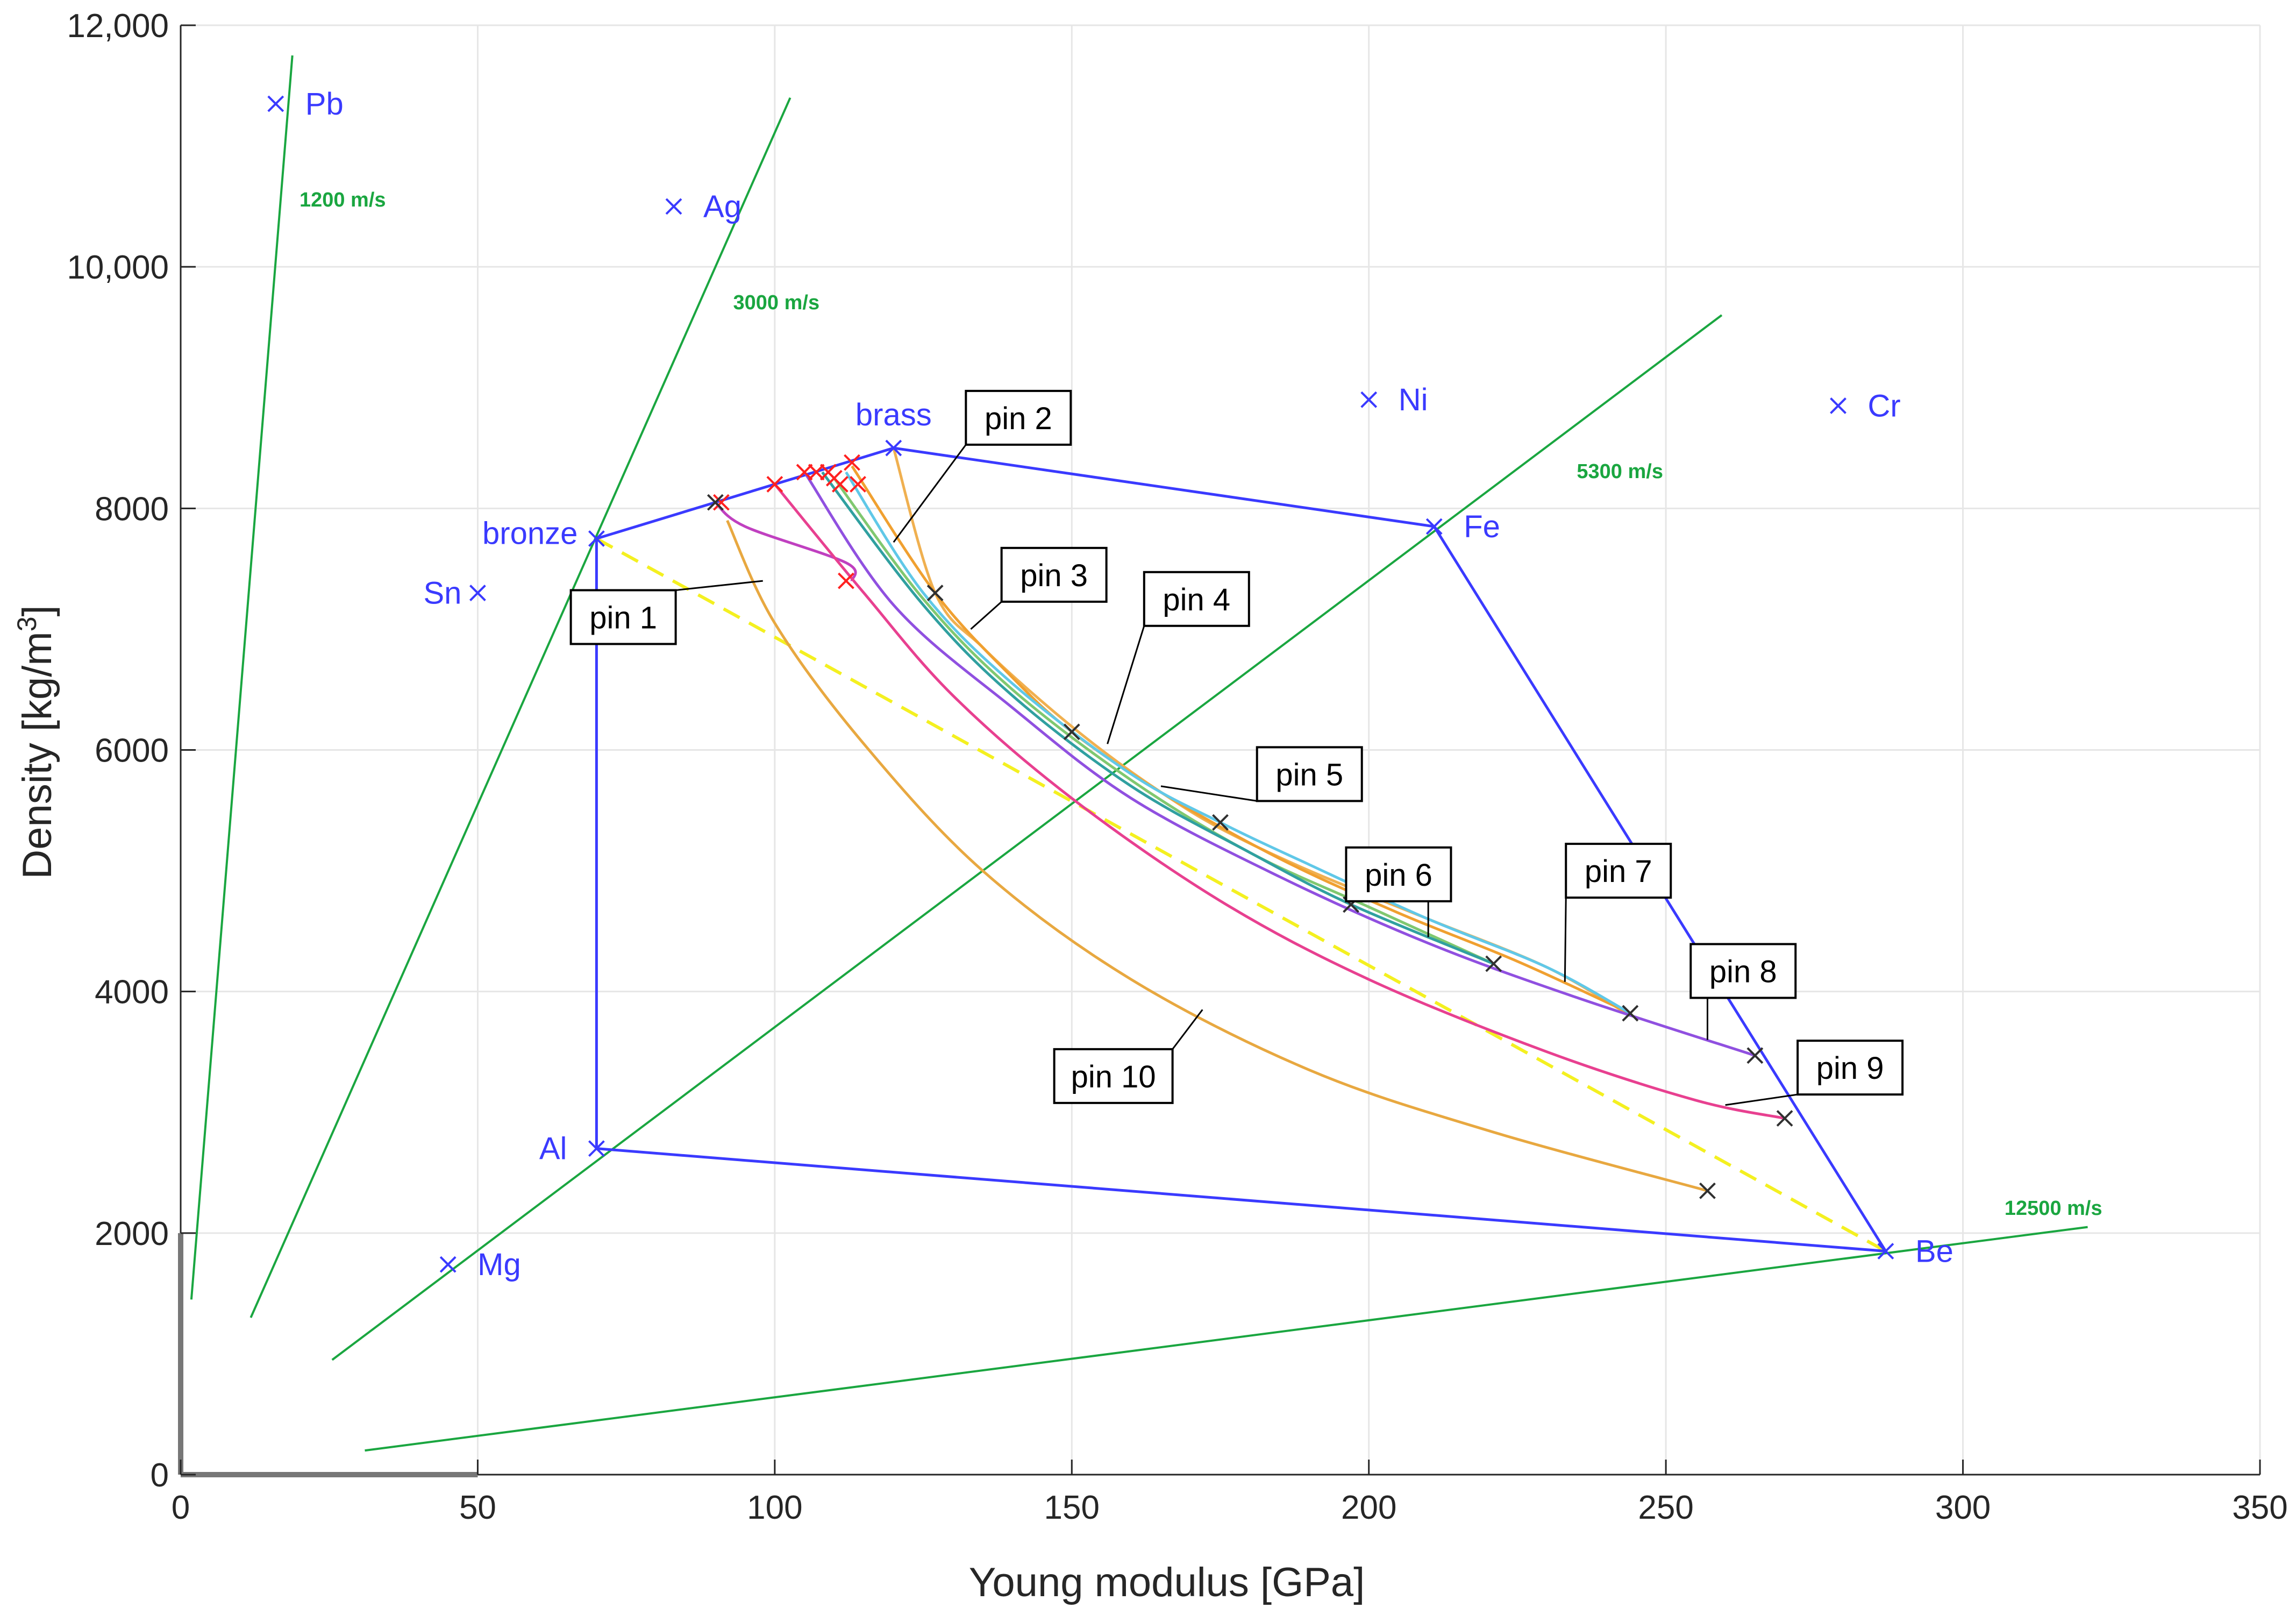  Describe the element at coordinates (1665, 1507) in the screenshot. I see `x-tick-label: 250` at that location.